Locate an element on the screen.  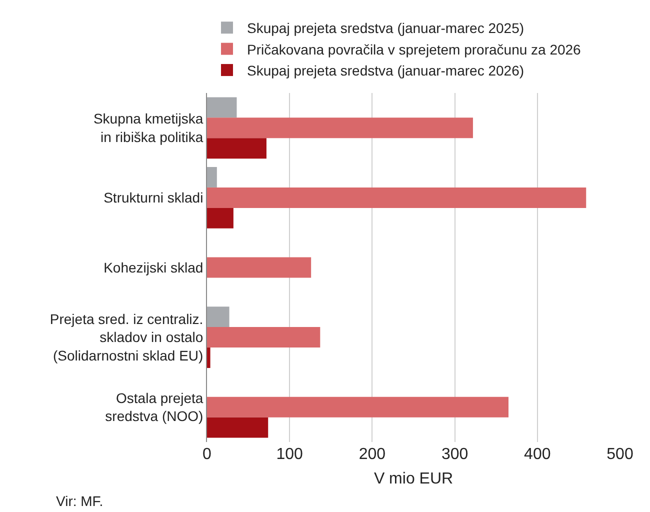
x-tick-label: 0 is located at coordinates (207, 454).